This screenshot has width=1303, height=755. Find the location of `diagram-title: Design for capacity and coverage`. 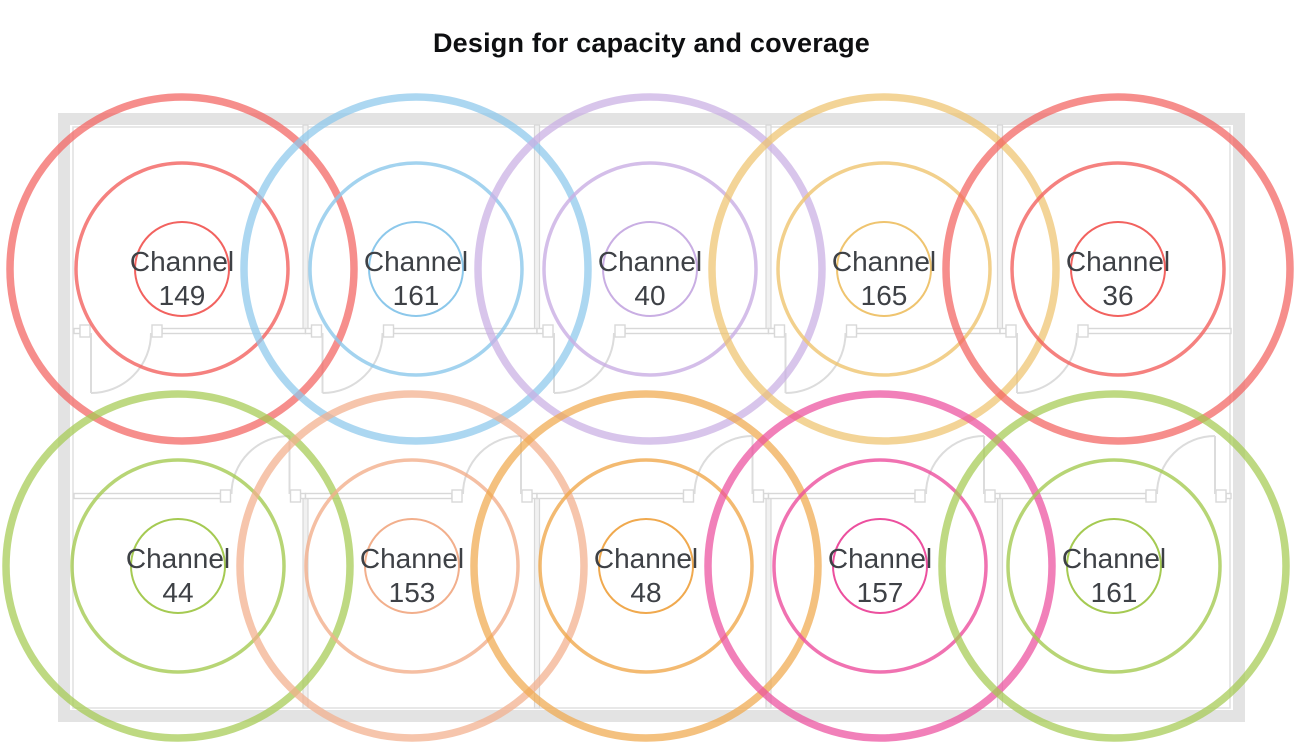

diagram-title: Design for capacity and coverage is located at coordinates (651, 43).